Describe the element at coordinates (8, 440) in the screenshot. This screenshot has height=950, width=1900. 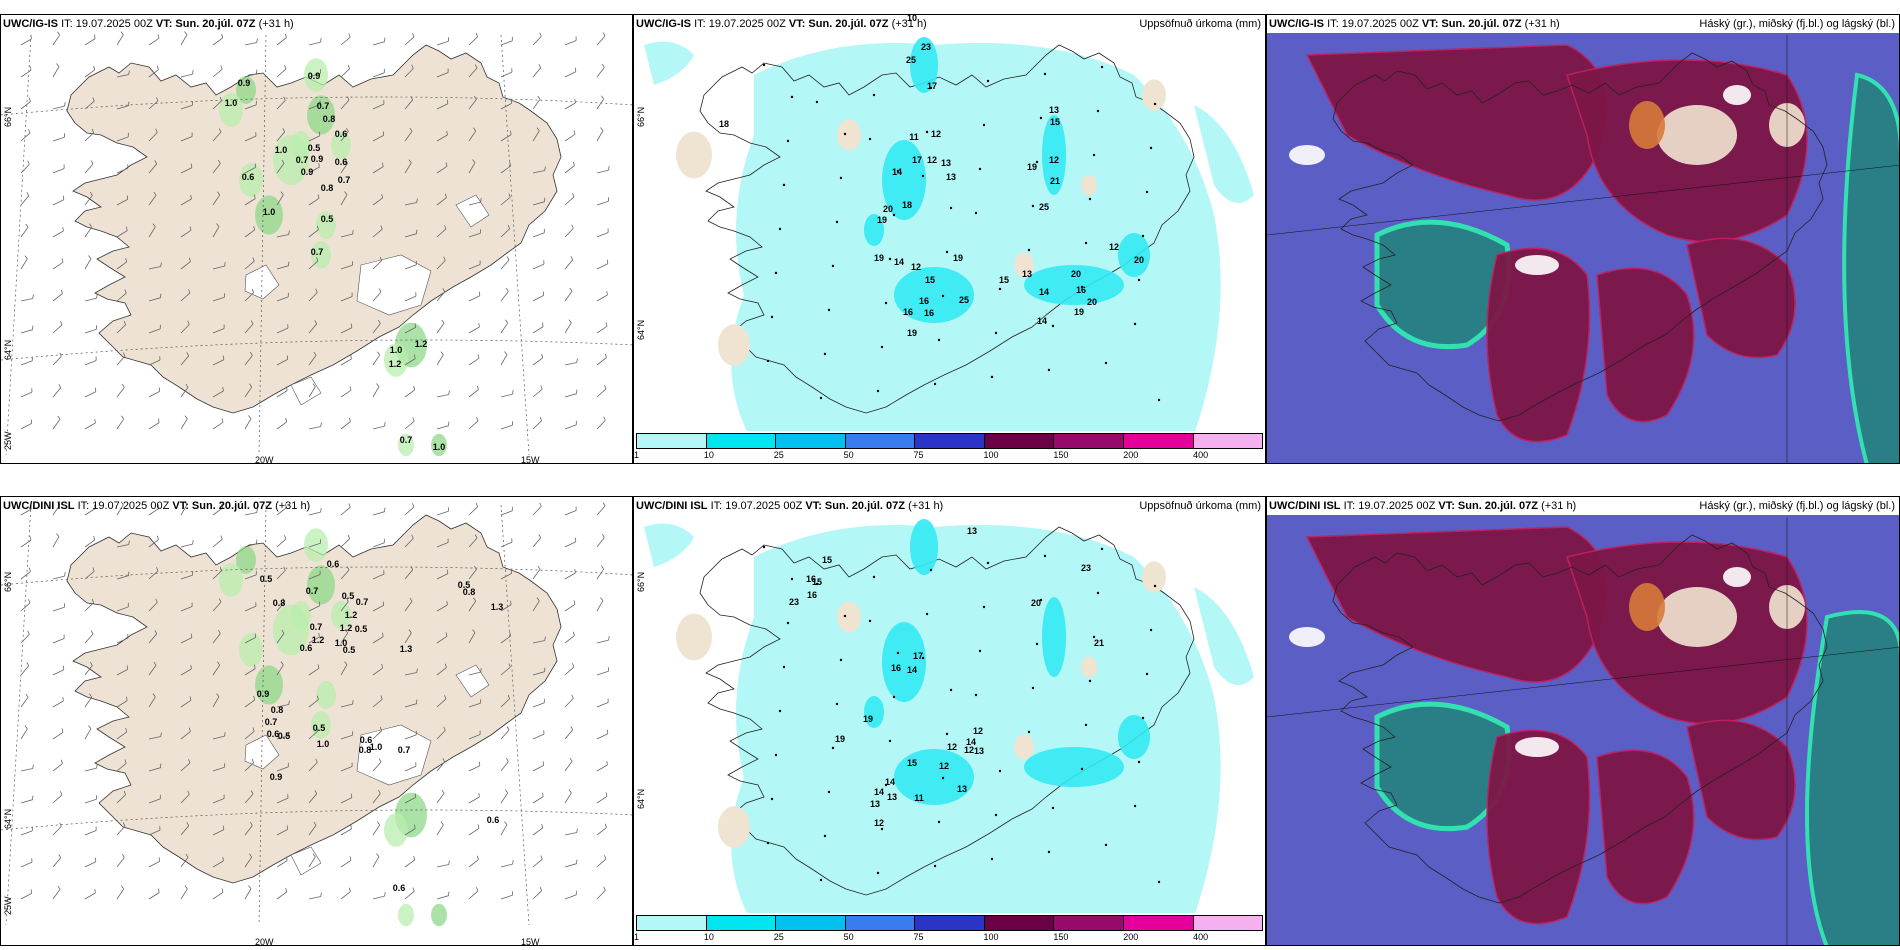
I see `lon-label: 25W` at that location.